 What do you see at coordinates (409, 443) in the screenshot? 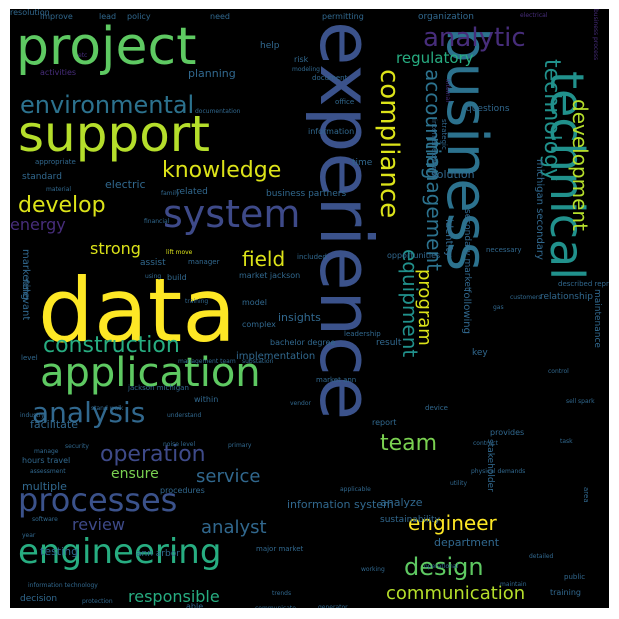
I see `word-cloud-word: team` at bounding box center [409, 443].